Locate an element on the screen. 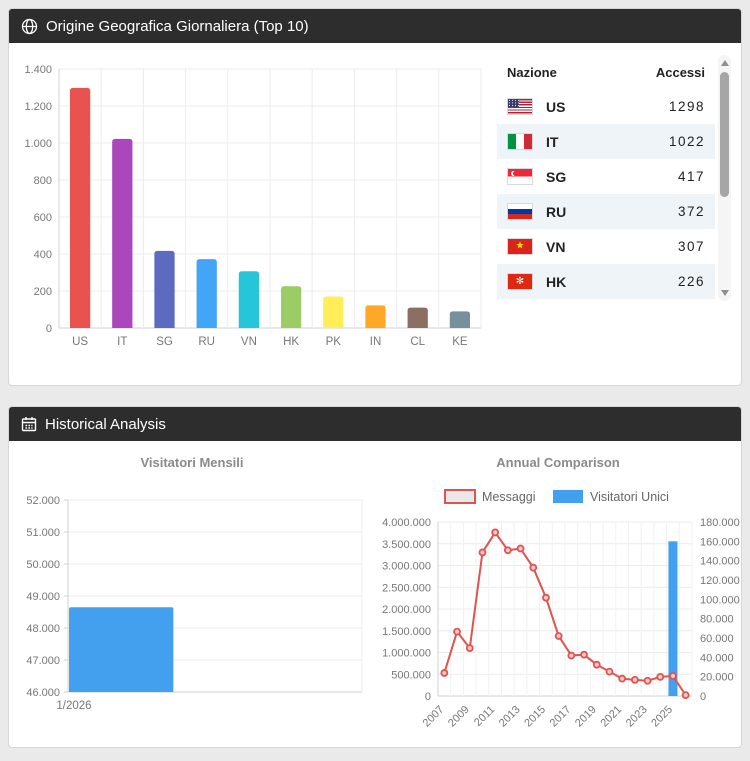 Image resolution: width=750 pixels, height=761 pixels. svg-text: RU is located at coordinates (206, 342).